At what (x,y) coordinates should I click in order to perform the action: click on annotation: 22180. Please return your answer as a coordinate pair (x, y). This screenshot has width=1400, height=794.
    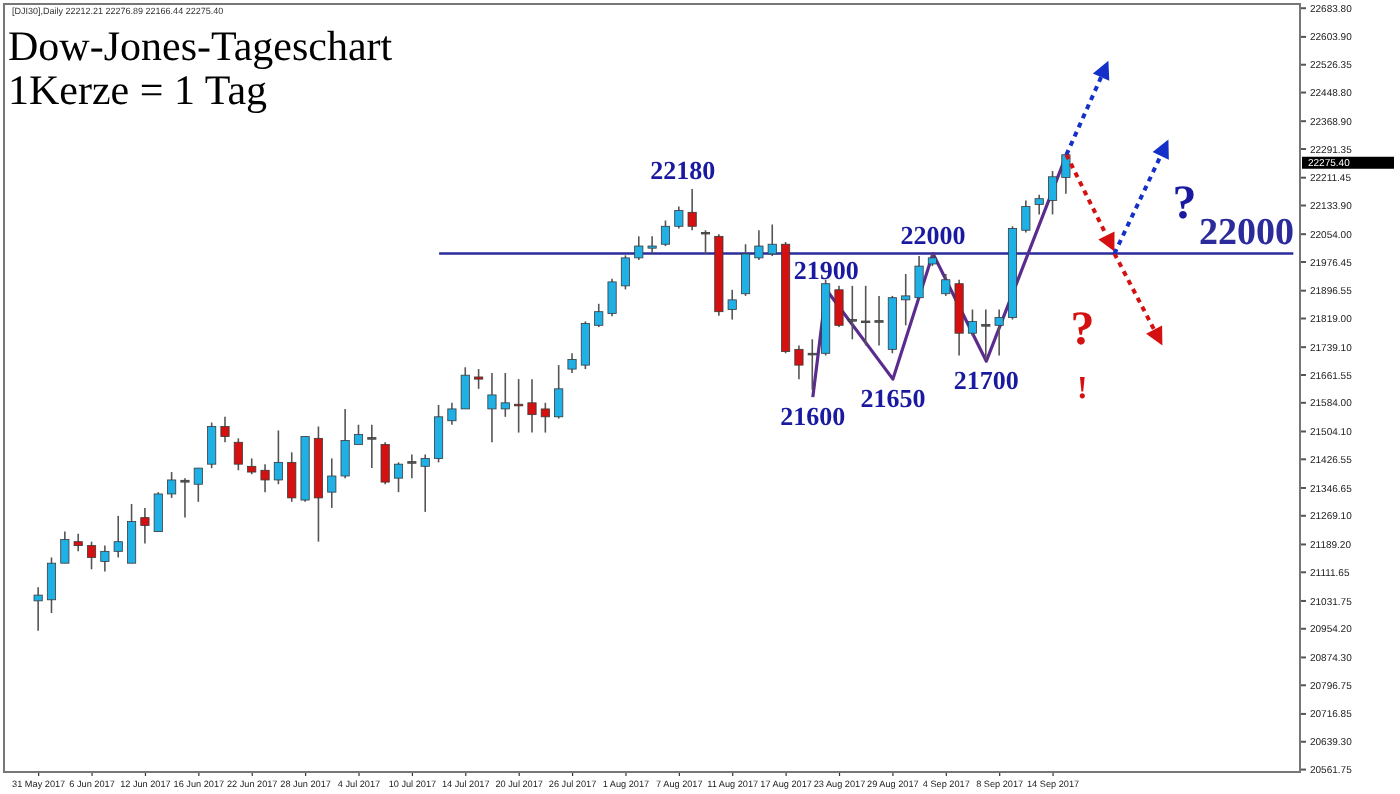
    Looking at the image, I should click on (683, 169).